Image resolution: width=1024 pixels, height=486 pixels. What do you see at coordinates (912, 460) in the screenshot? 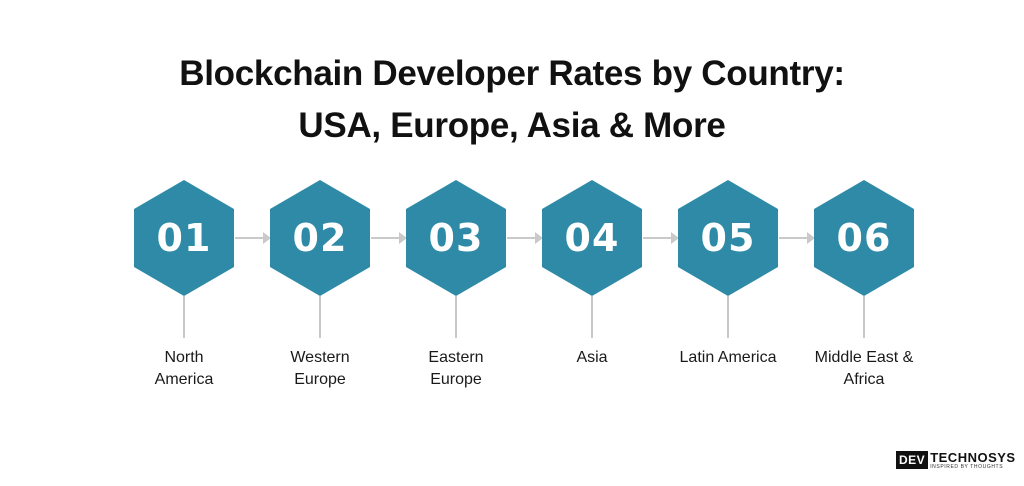
I see `logo-box: DEV` at bounding box center [912, 460].